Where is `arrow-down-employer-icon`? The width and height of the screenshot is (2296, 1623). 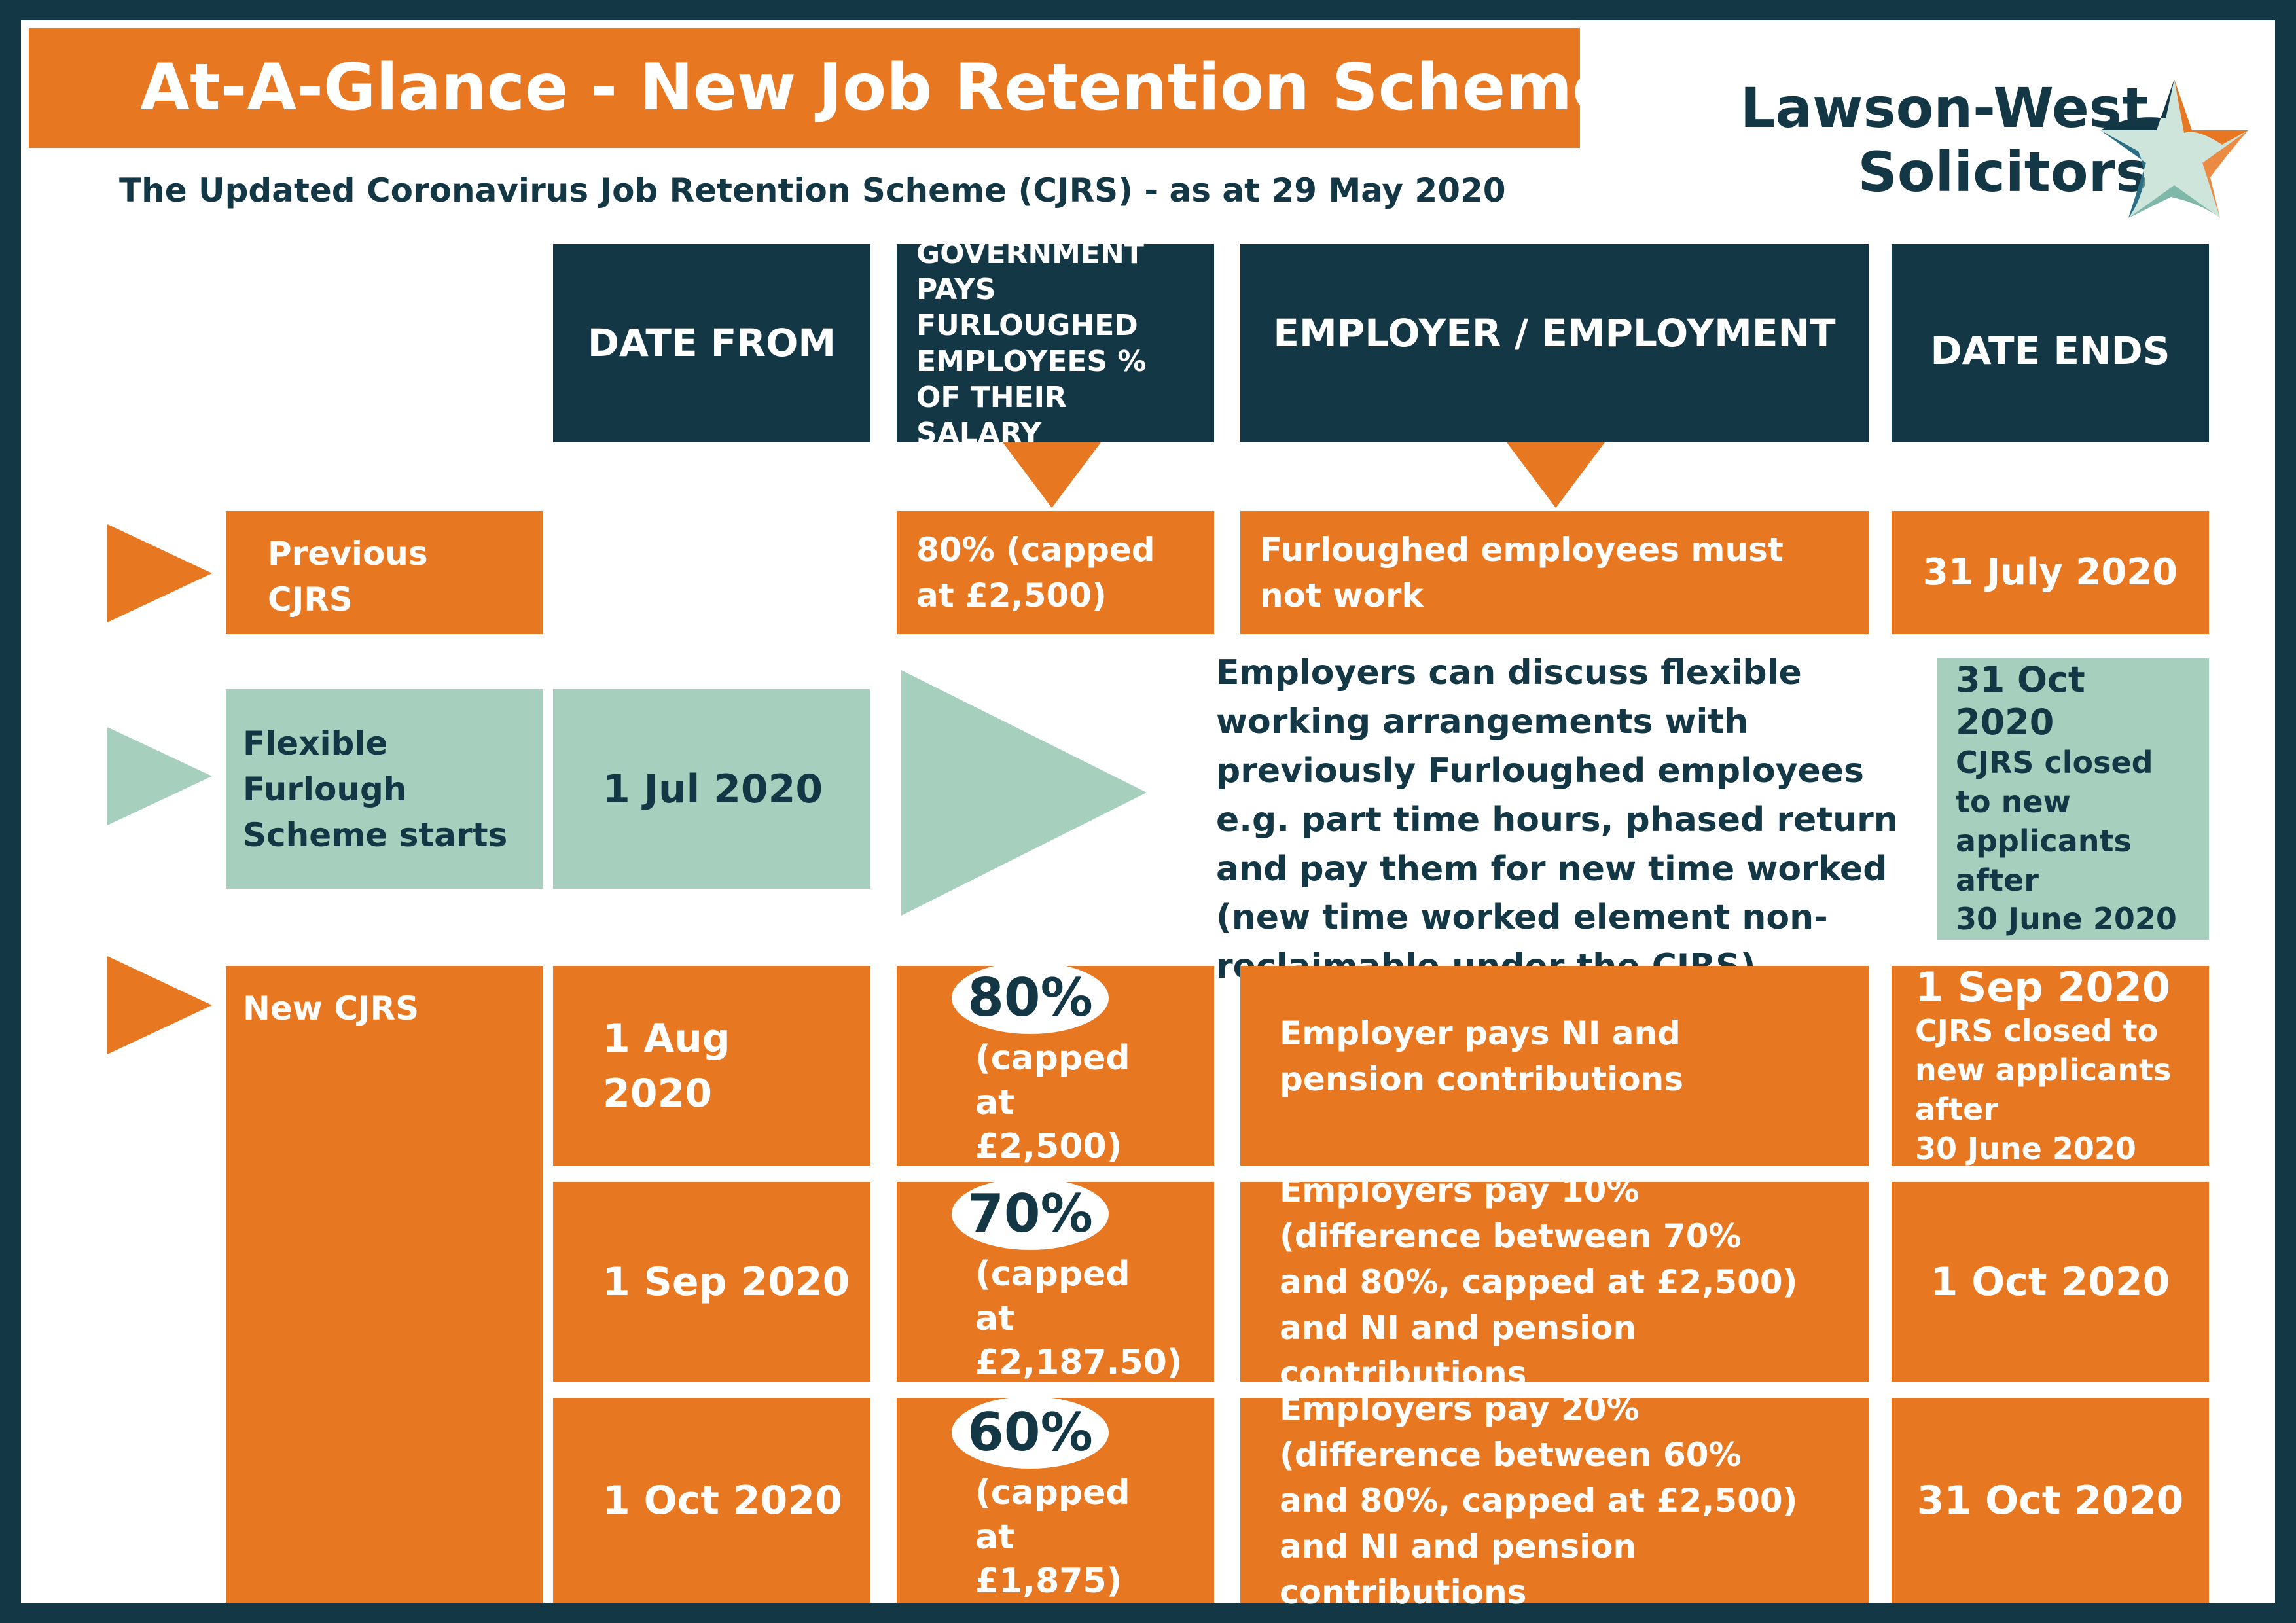
arrow-down-employer-icon is located at coordinates (1556, 475).